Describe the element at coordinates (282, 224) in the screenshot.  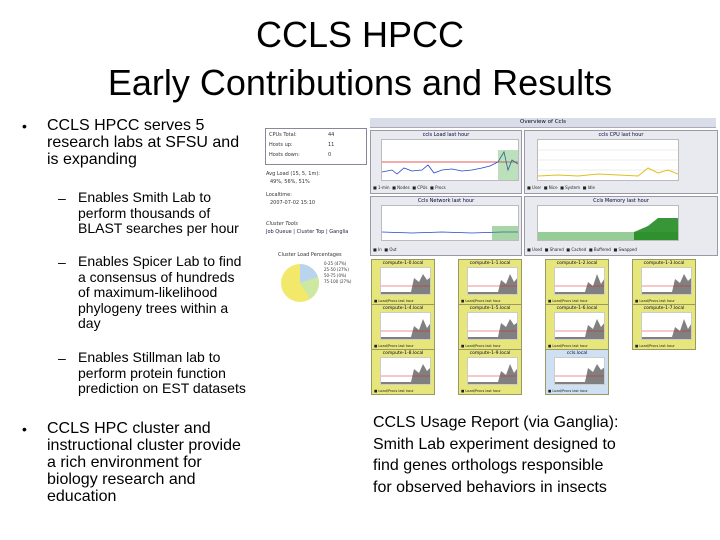
I see `cluster-tools-label: Cluster Tools` at that location.